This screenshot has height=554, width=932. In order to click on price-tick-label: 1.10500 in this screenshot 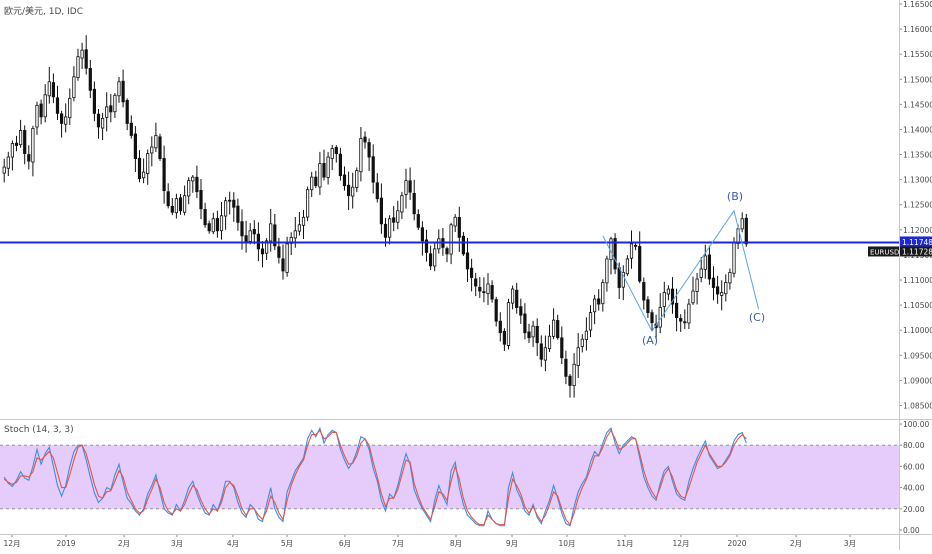, I will do `click(917, 305)`.